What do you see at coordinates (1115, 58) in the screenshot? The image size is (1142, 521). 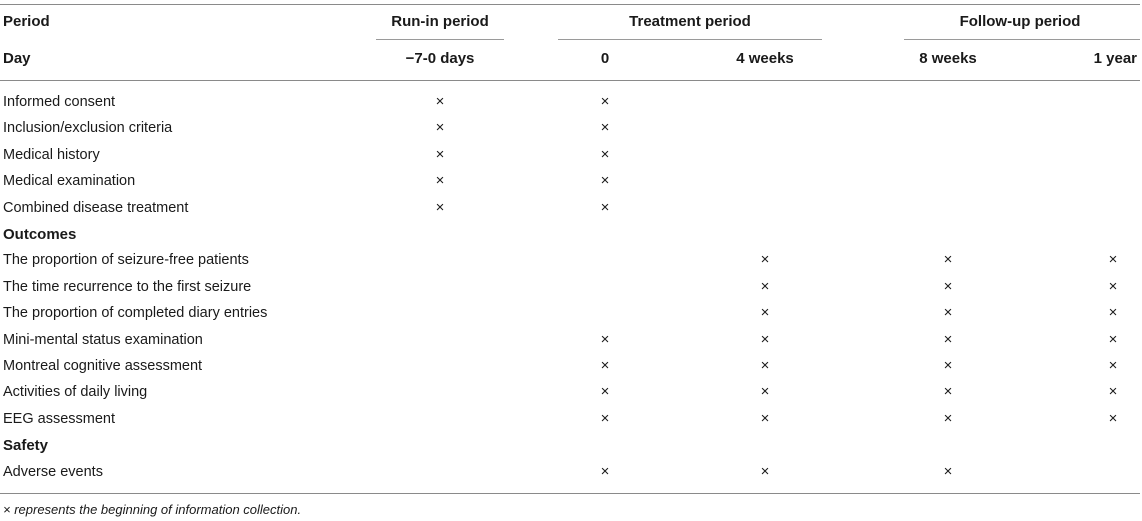 I see `day-1-year: 1 year` at bounding box center [1115, 58].